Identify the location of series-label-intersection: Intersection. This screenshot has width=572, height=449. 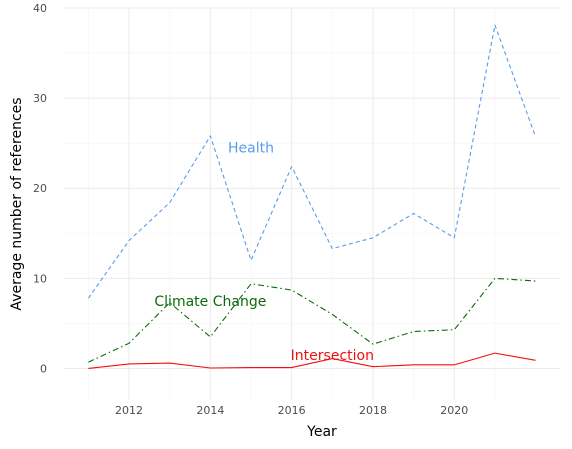
(332, 356).